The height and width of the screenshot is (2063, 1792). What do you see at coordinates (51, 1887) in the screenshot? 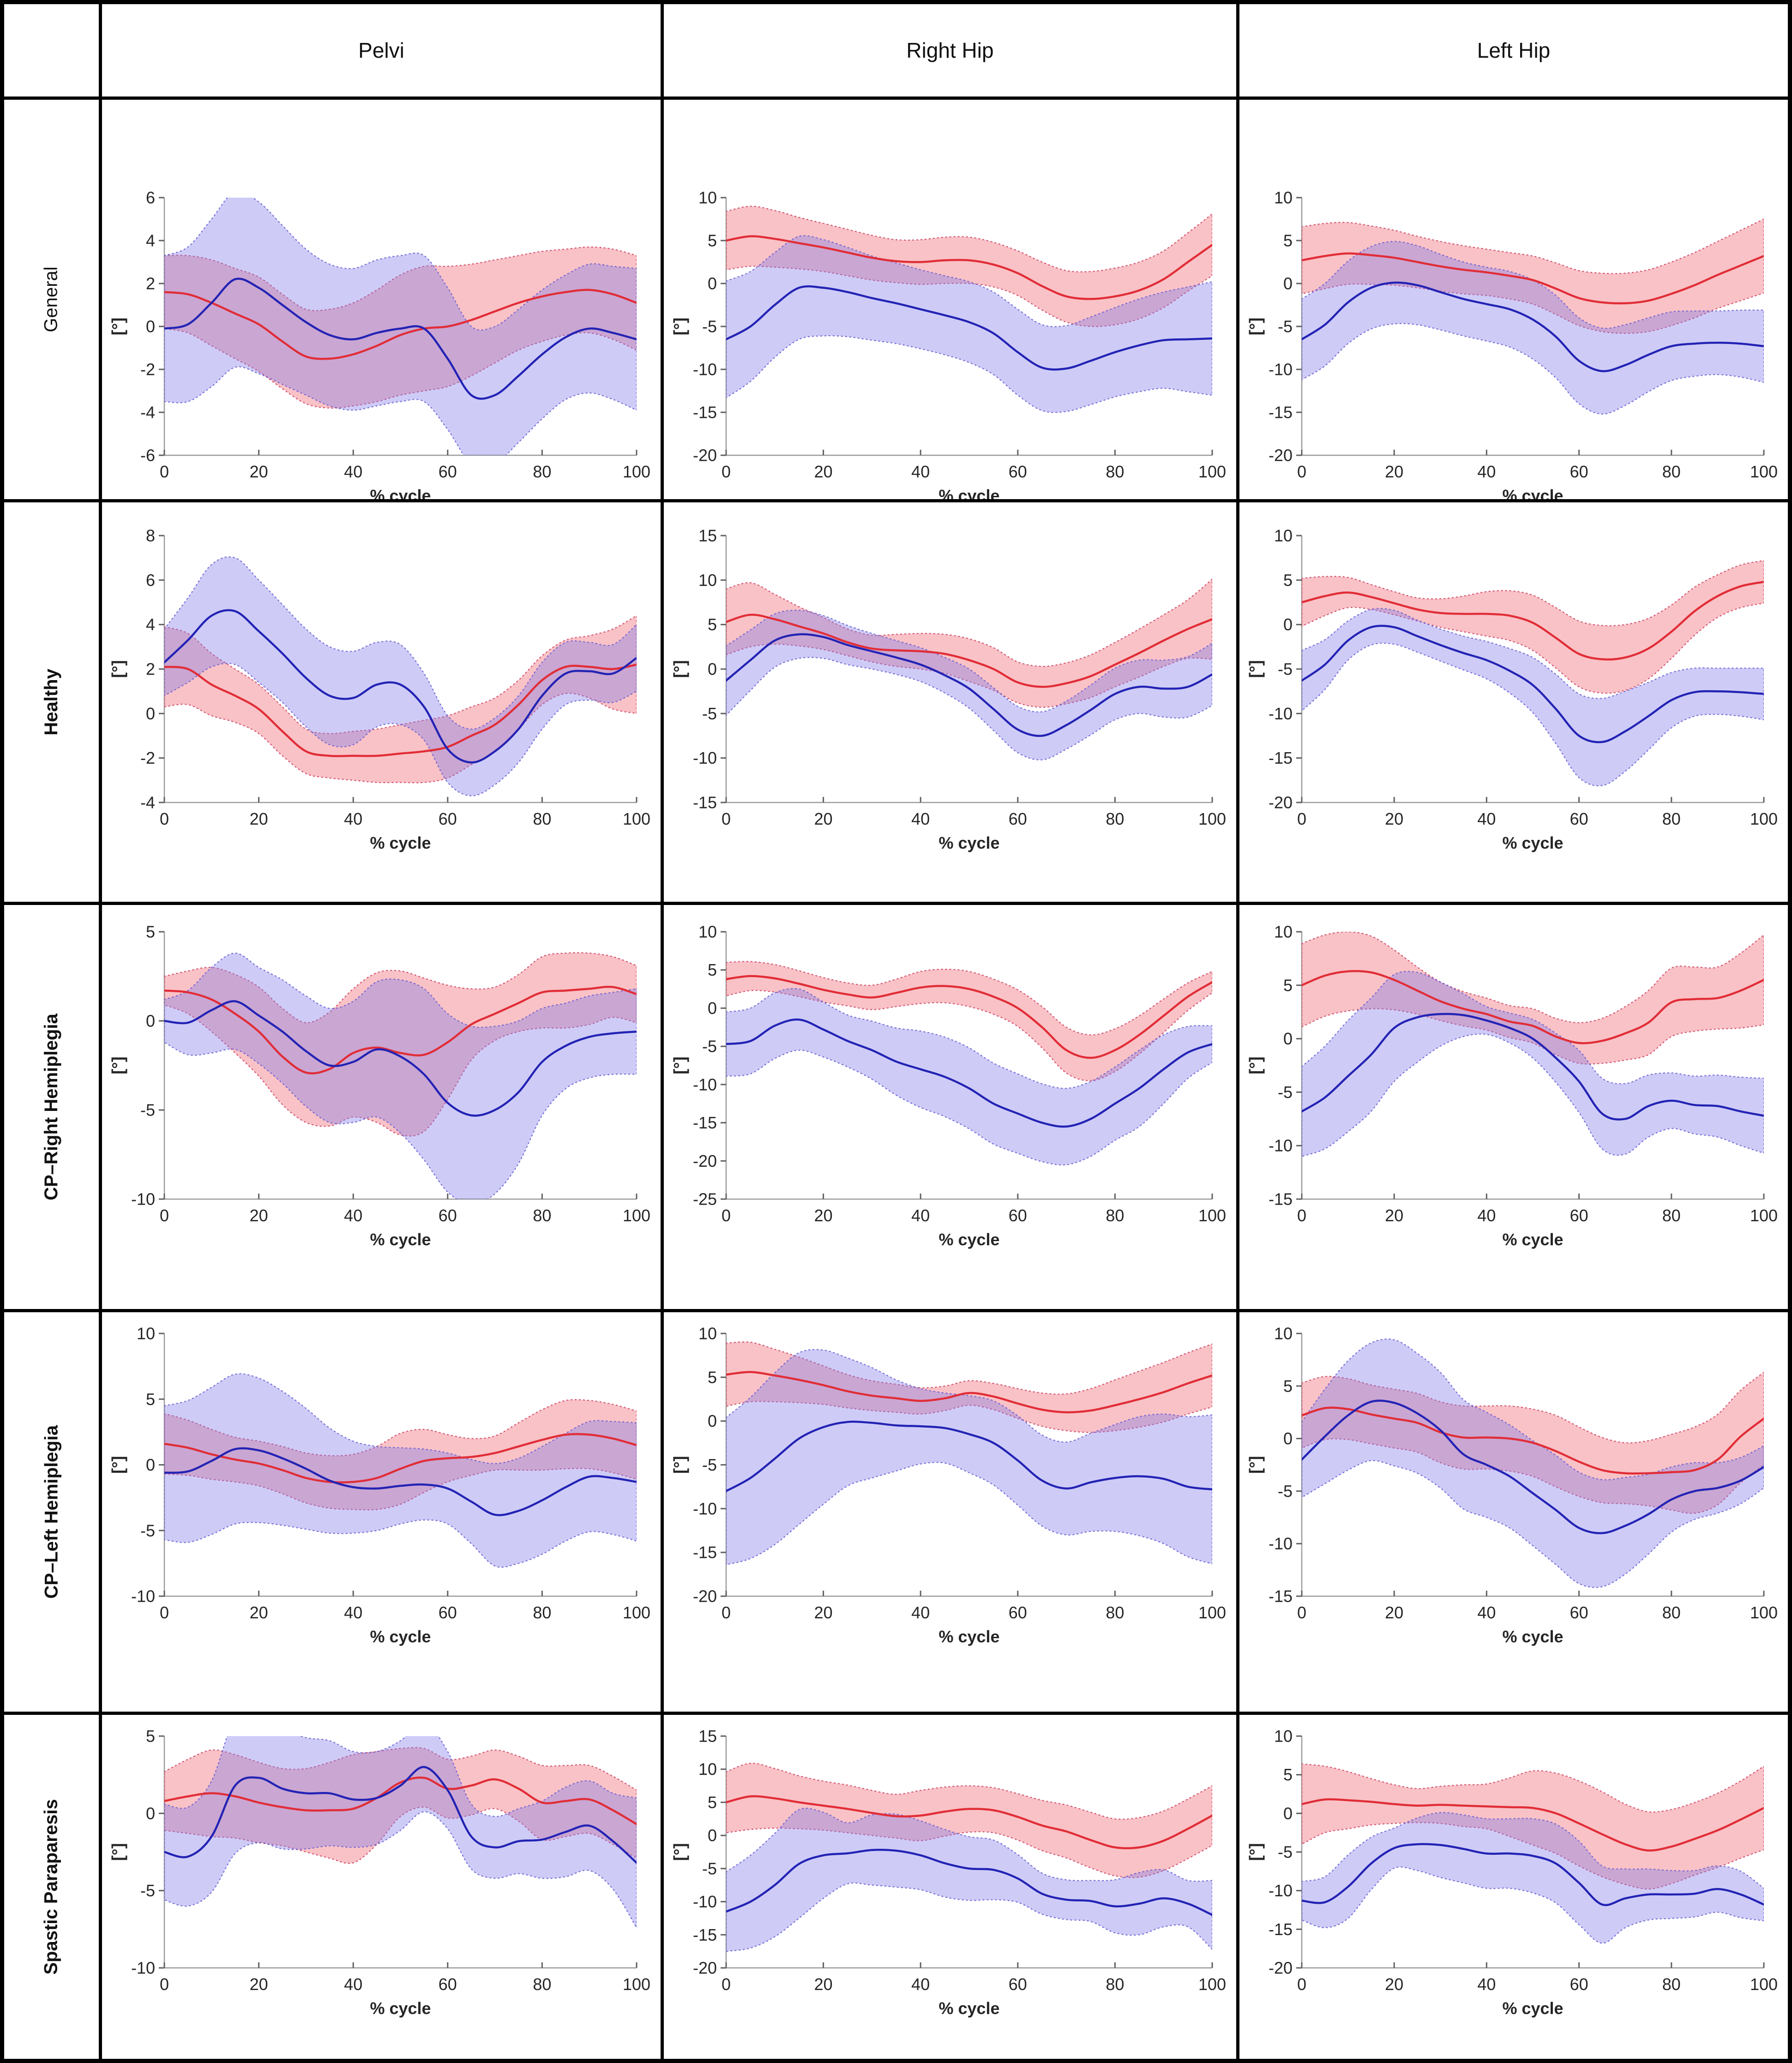
I see `row-label-text: Spastic Paraparesis` at bounding box center [51, 1887].